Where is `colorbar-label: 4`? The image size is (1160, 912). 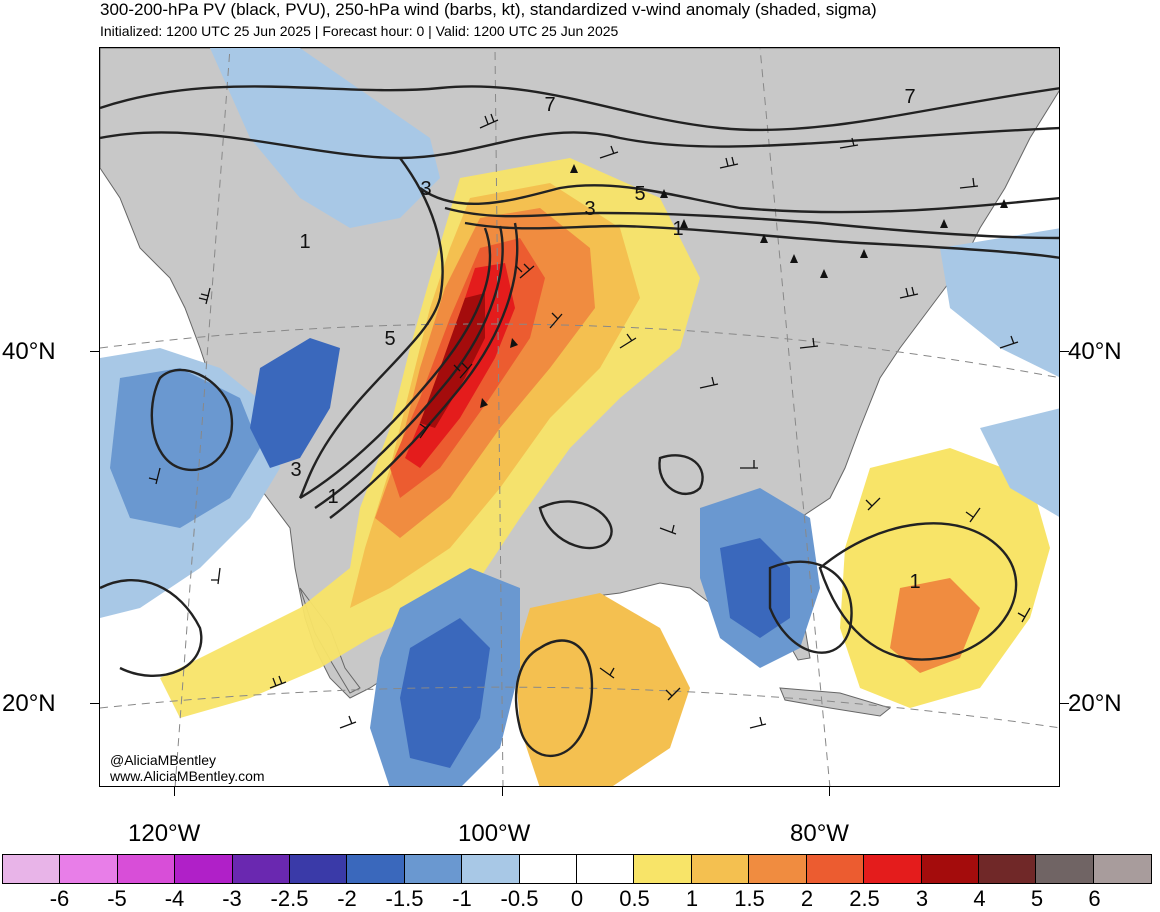 colorbar-label: 4 is located at coordinates (979, 898).